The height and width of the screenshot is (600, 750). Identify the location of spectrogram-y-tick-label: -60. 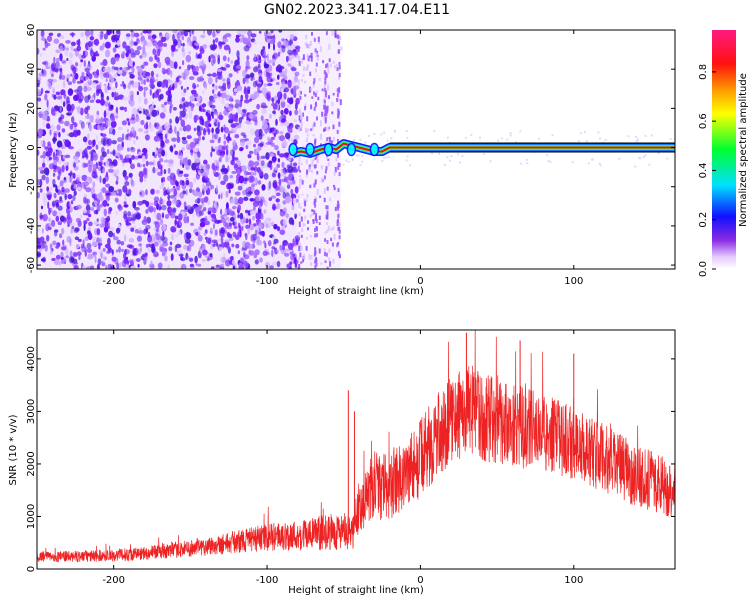
(31, 265).